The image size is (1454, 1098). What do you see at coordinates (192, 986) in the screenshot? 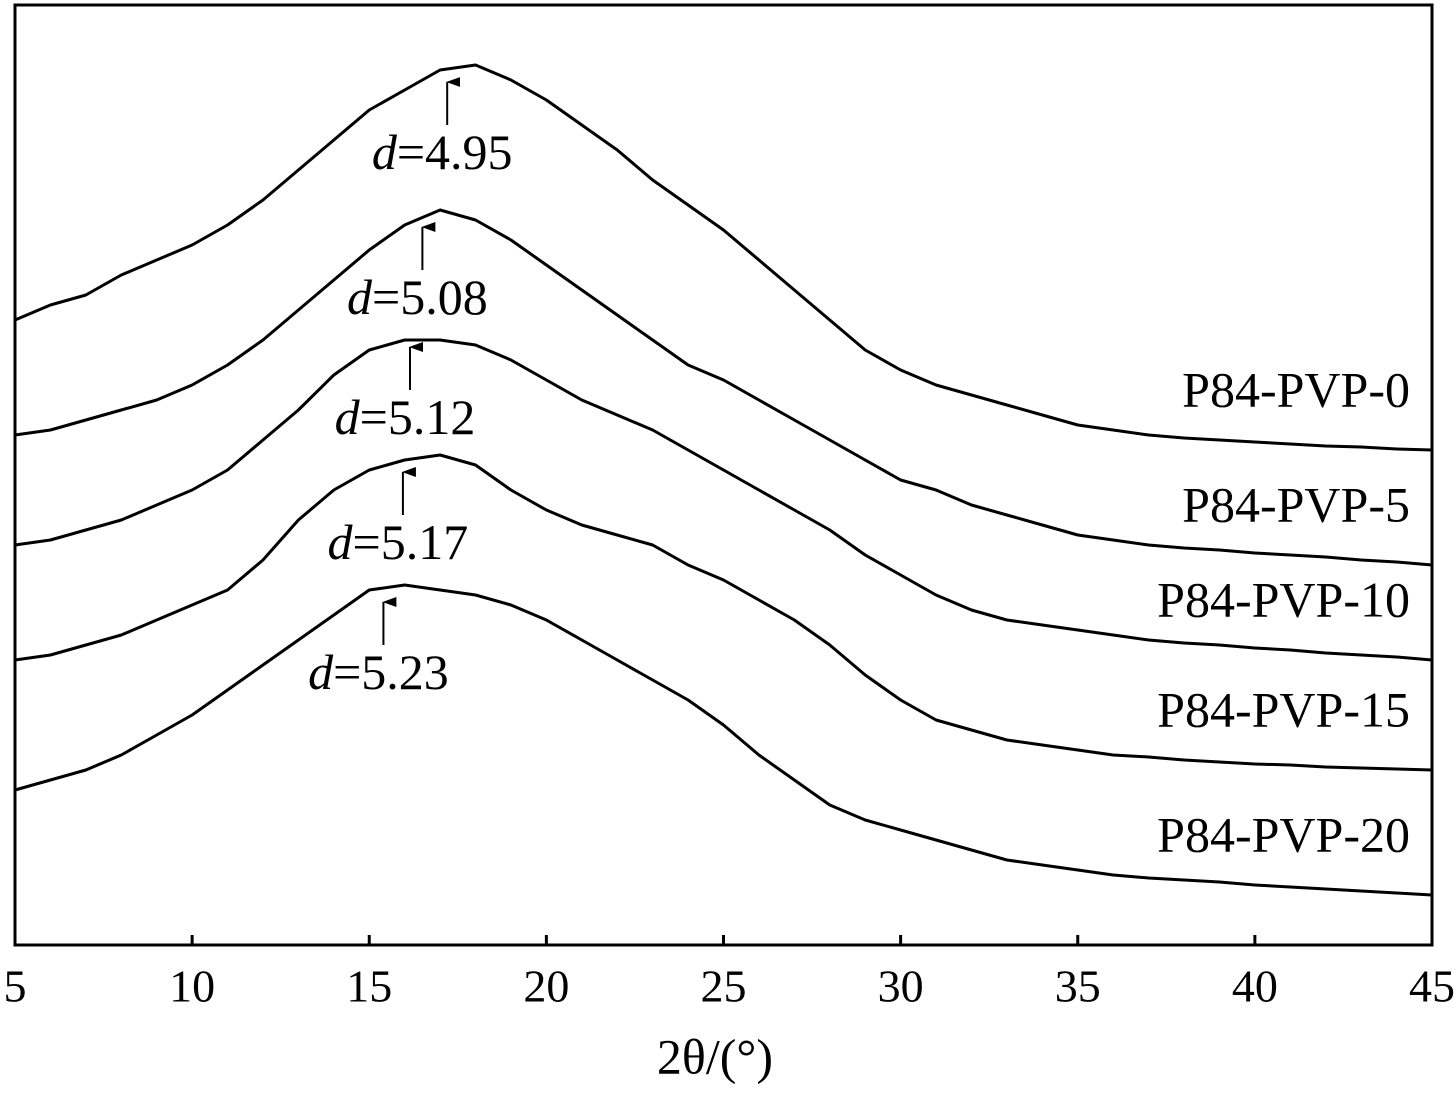
I see `x-tick-label: 10` at bounding box center [192, 986].